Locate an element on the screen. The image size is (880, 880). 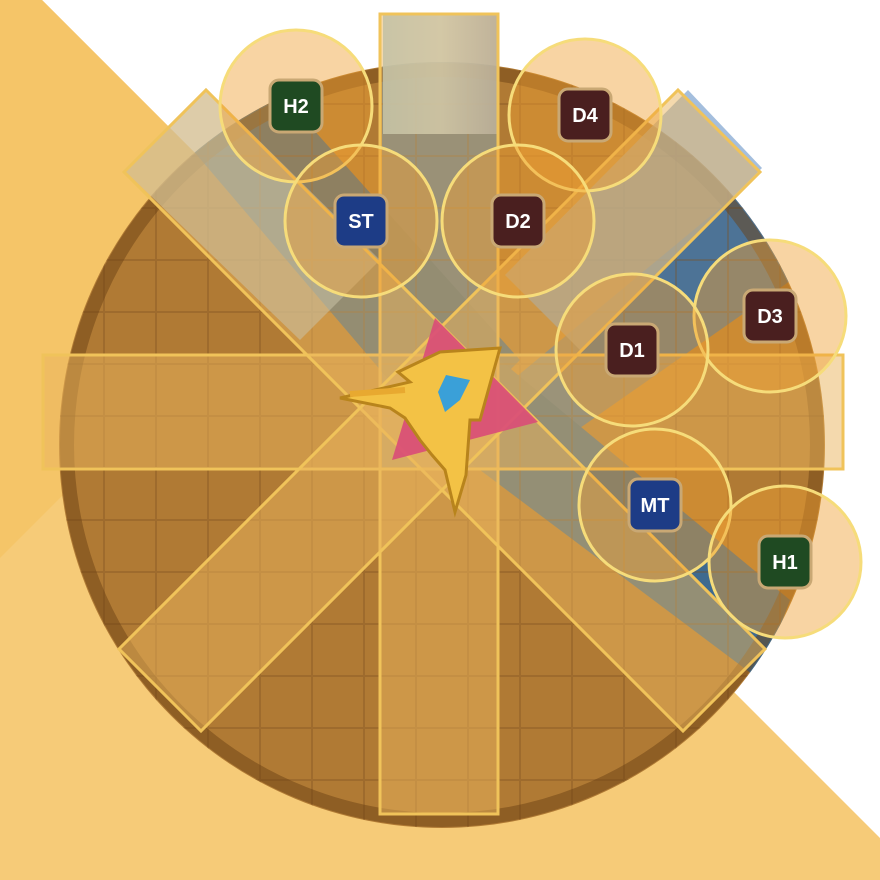
party-marker-d1: D1 is located at coordinates (632, 350).